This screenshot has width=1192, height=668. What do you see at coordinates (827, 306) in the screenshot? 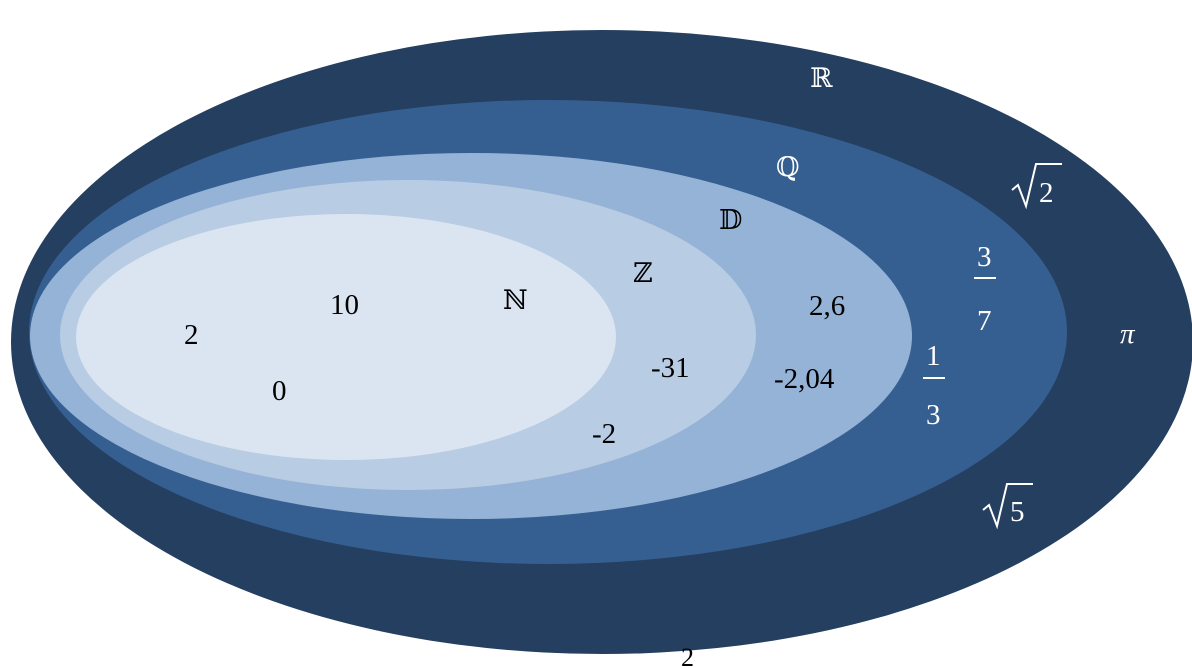
I see `decimal-value: 2,6` at bounding box center [827, 306].